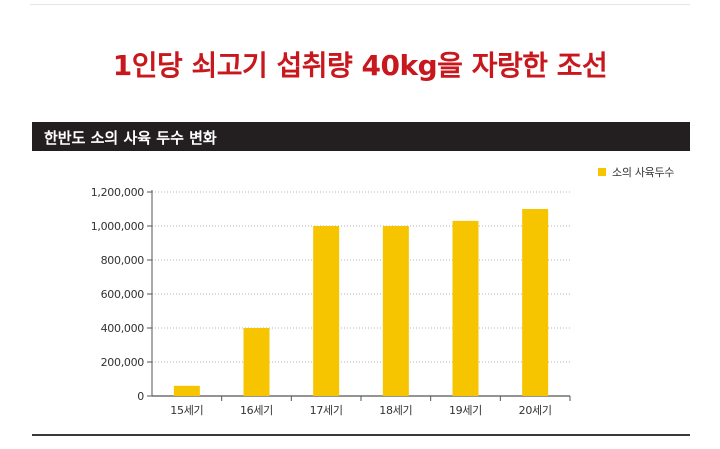 The height and width of the screenshot is (449, 720). I want to click on x-tick-label: 17세기, so click(326, 410).